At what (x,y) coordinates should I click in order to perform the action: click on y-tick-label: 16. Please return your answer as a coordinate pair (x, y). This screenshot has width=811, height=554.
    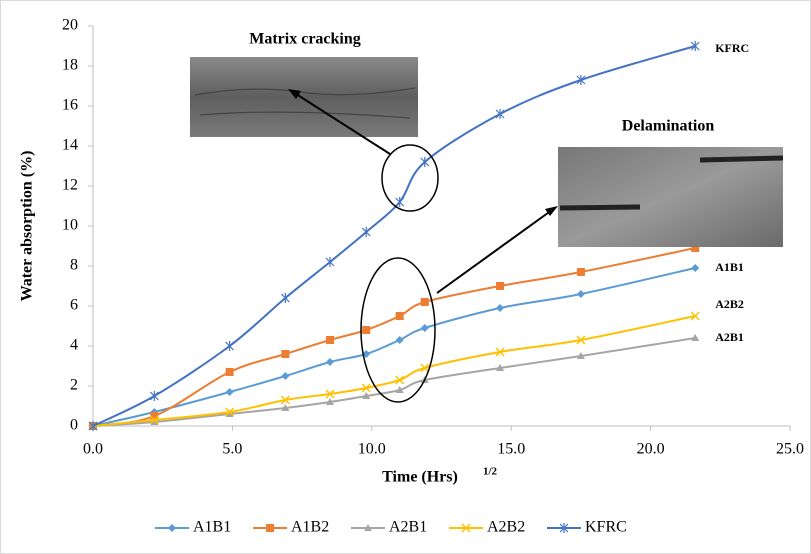
    Looking at the image, I should click on (70, 105).